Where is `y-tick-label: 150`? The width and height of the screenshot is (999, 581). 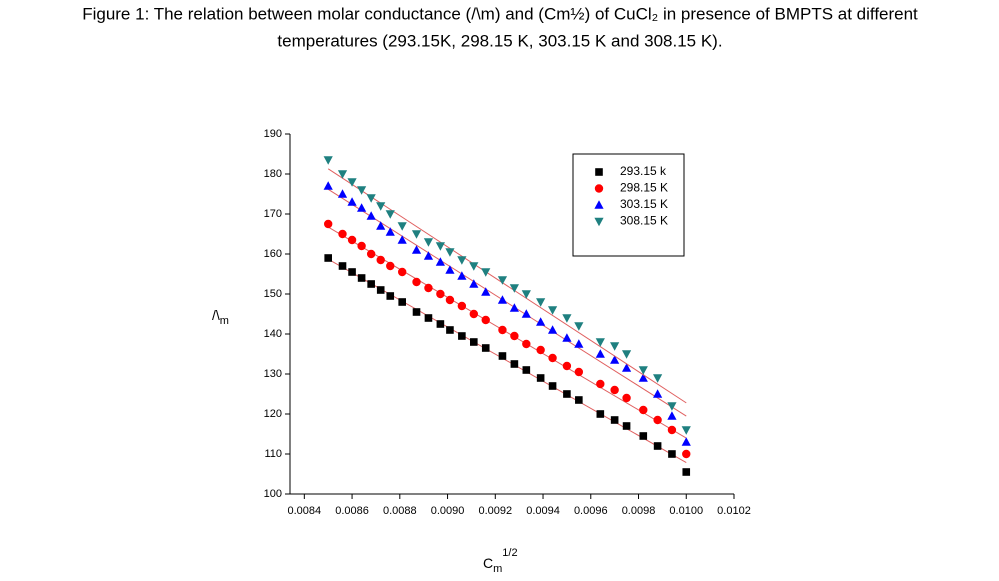 y-tick-label: 150 is located at coordinates (273, 294).